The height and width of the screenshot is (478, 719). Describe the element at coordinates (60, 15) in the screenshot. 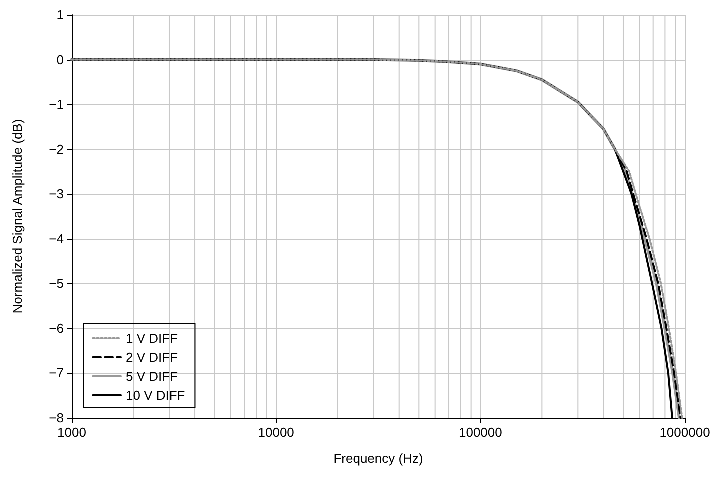

I see `y-tick-label: 1` at that location.